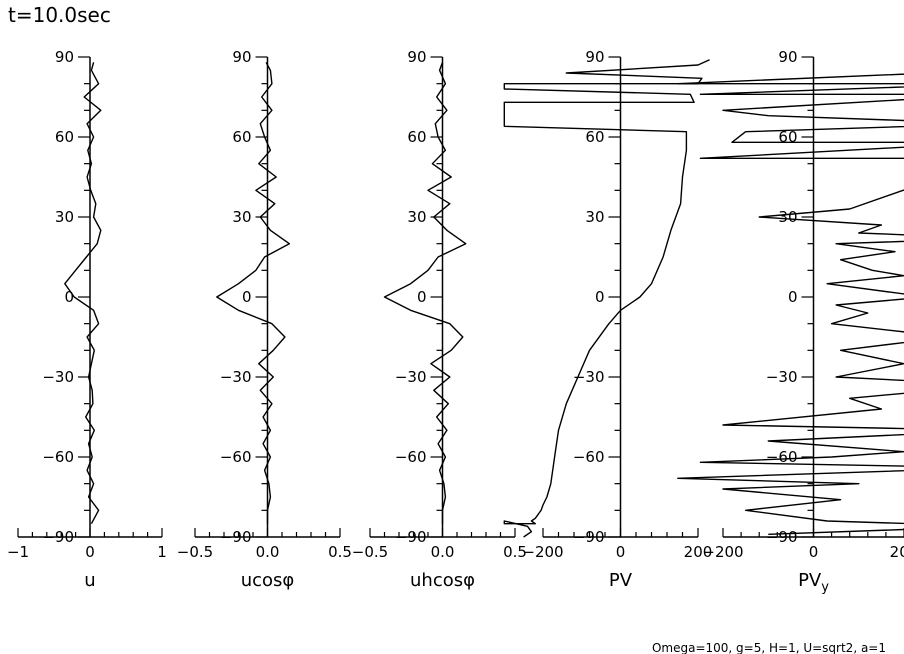  Describe the element at coordinates (813, 582) in the screenshot. I see `x-axis-label-4: PVy` at that location.